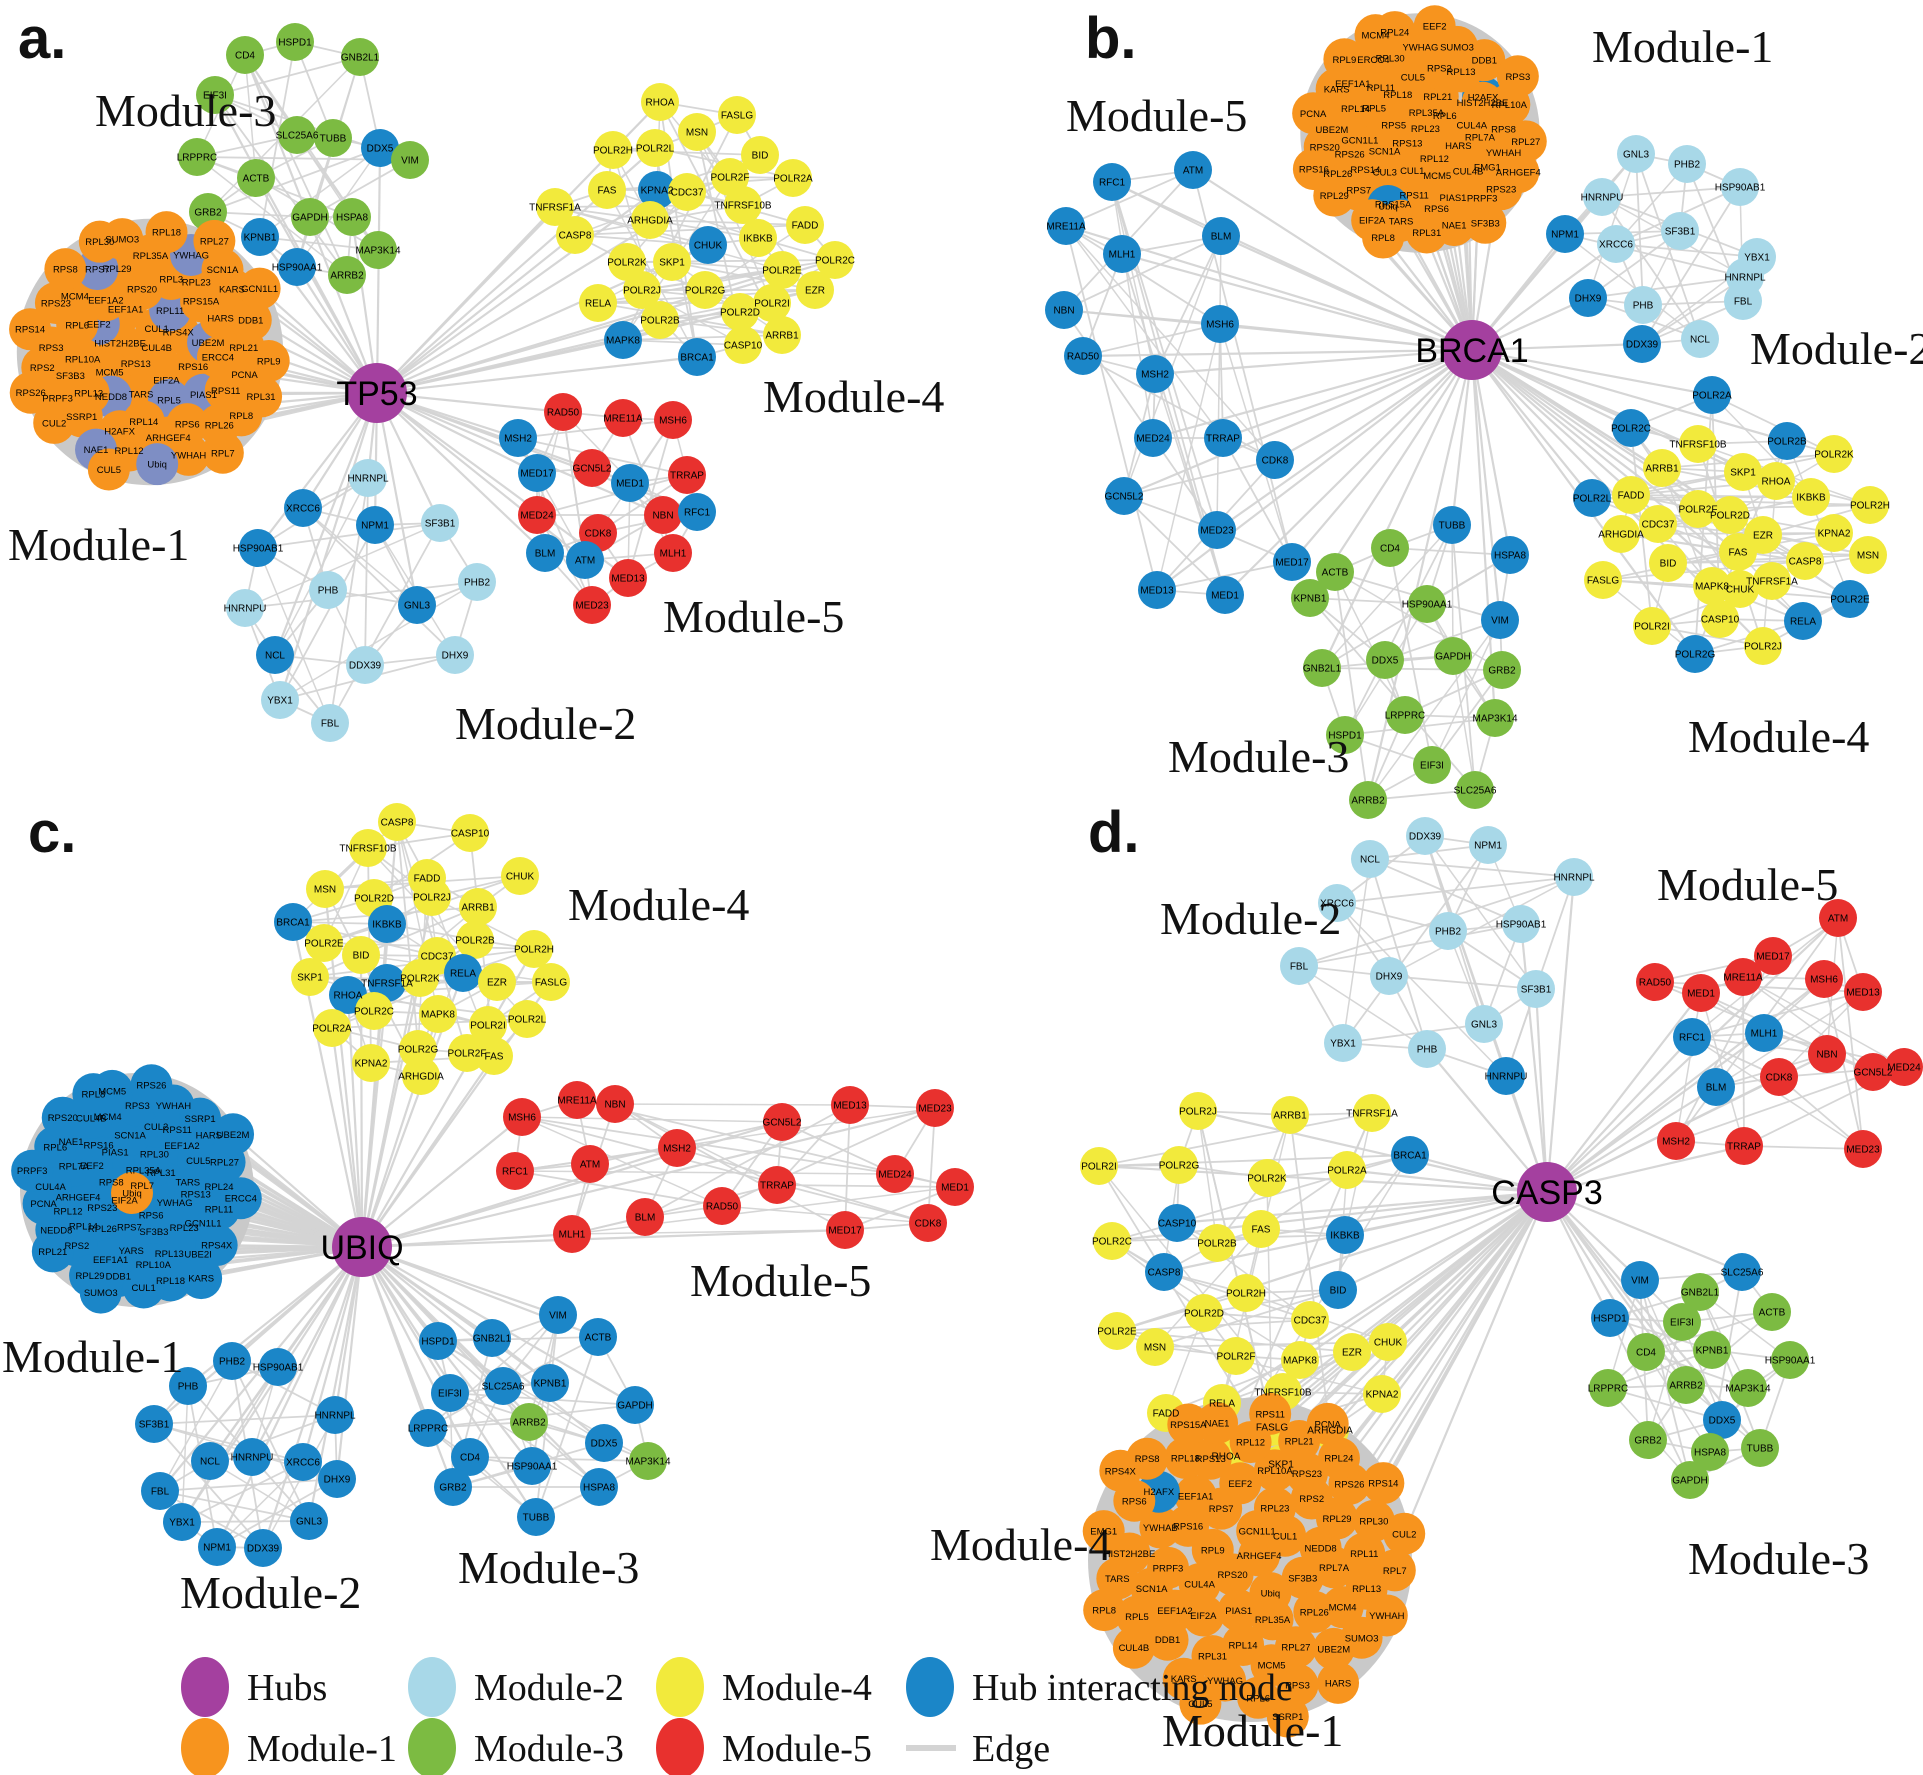 The height and width of the screenshot is (1775, 1923). I want to click on gene-node-POLR2D, so click(740, 312).